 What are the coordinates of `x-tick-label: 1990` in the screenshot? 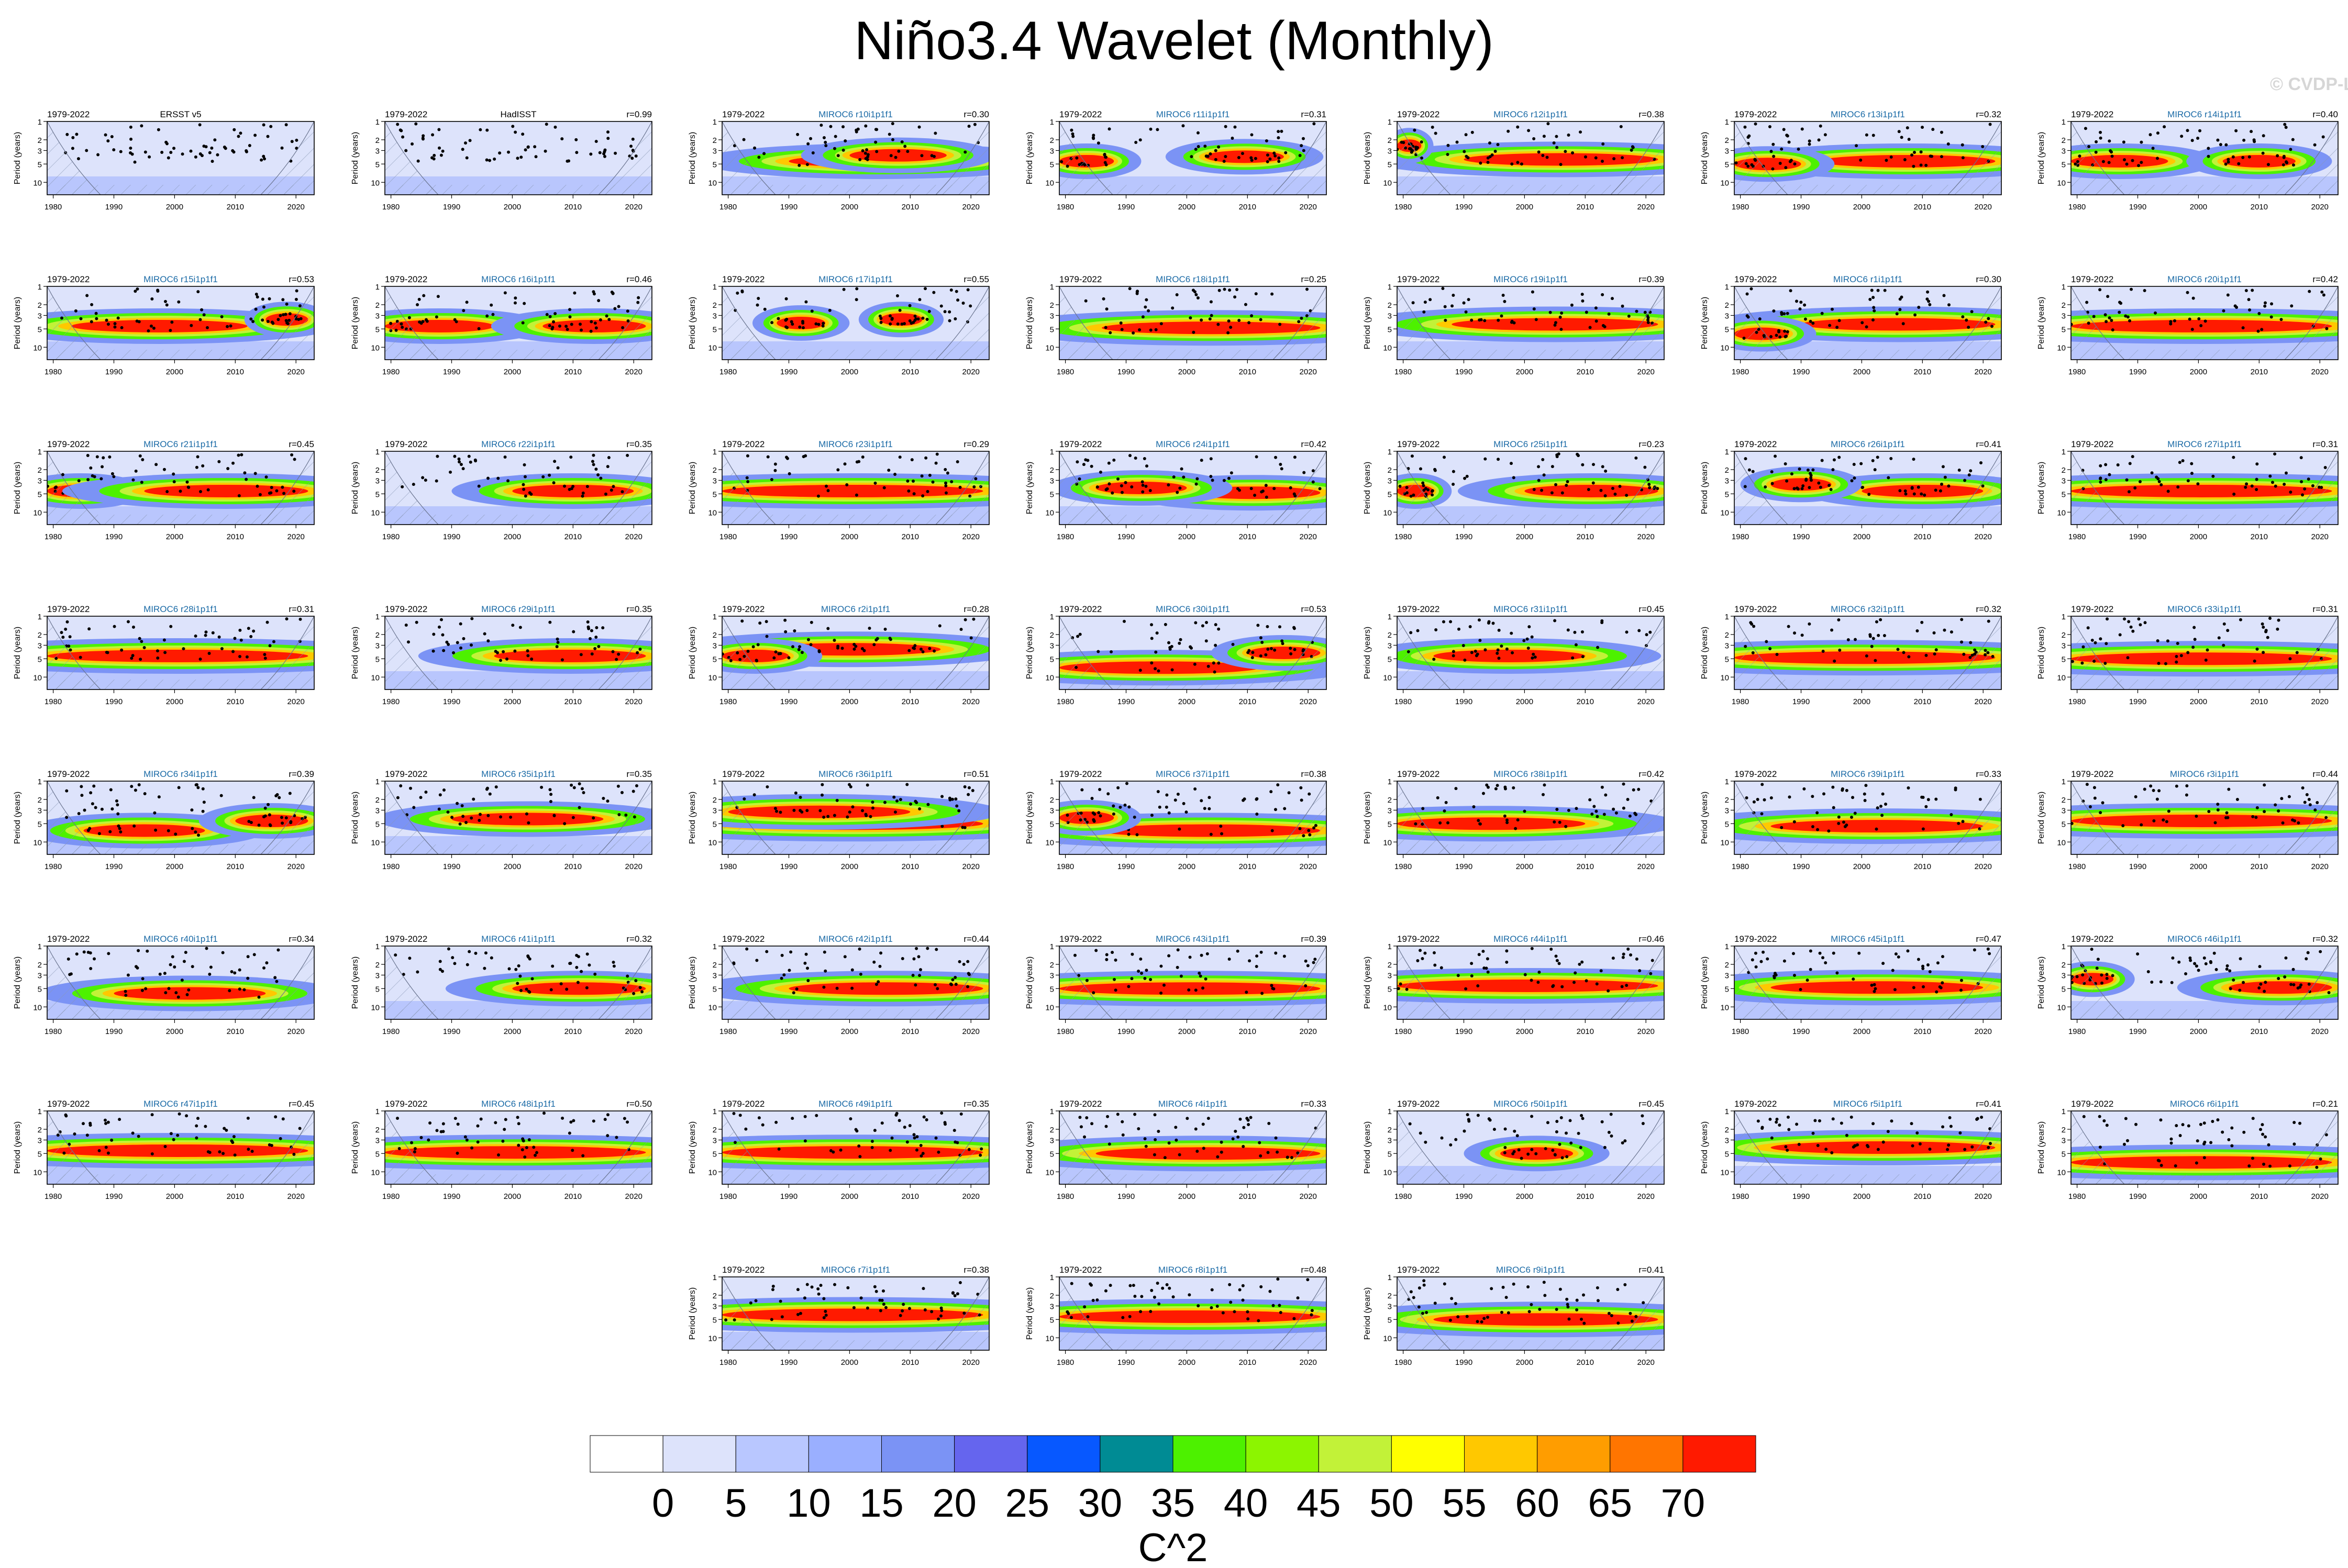 It's located at (1463, 1196).